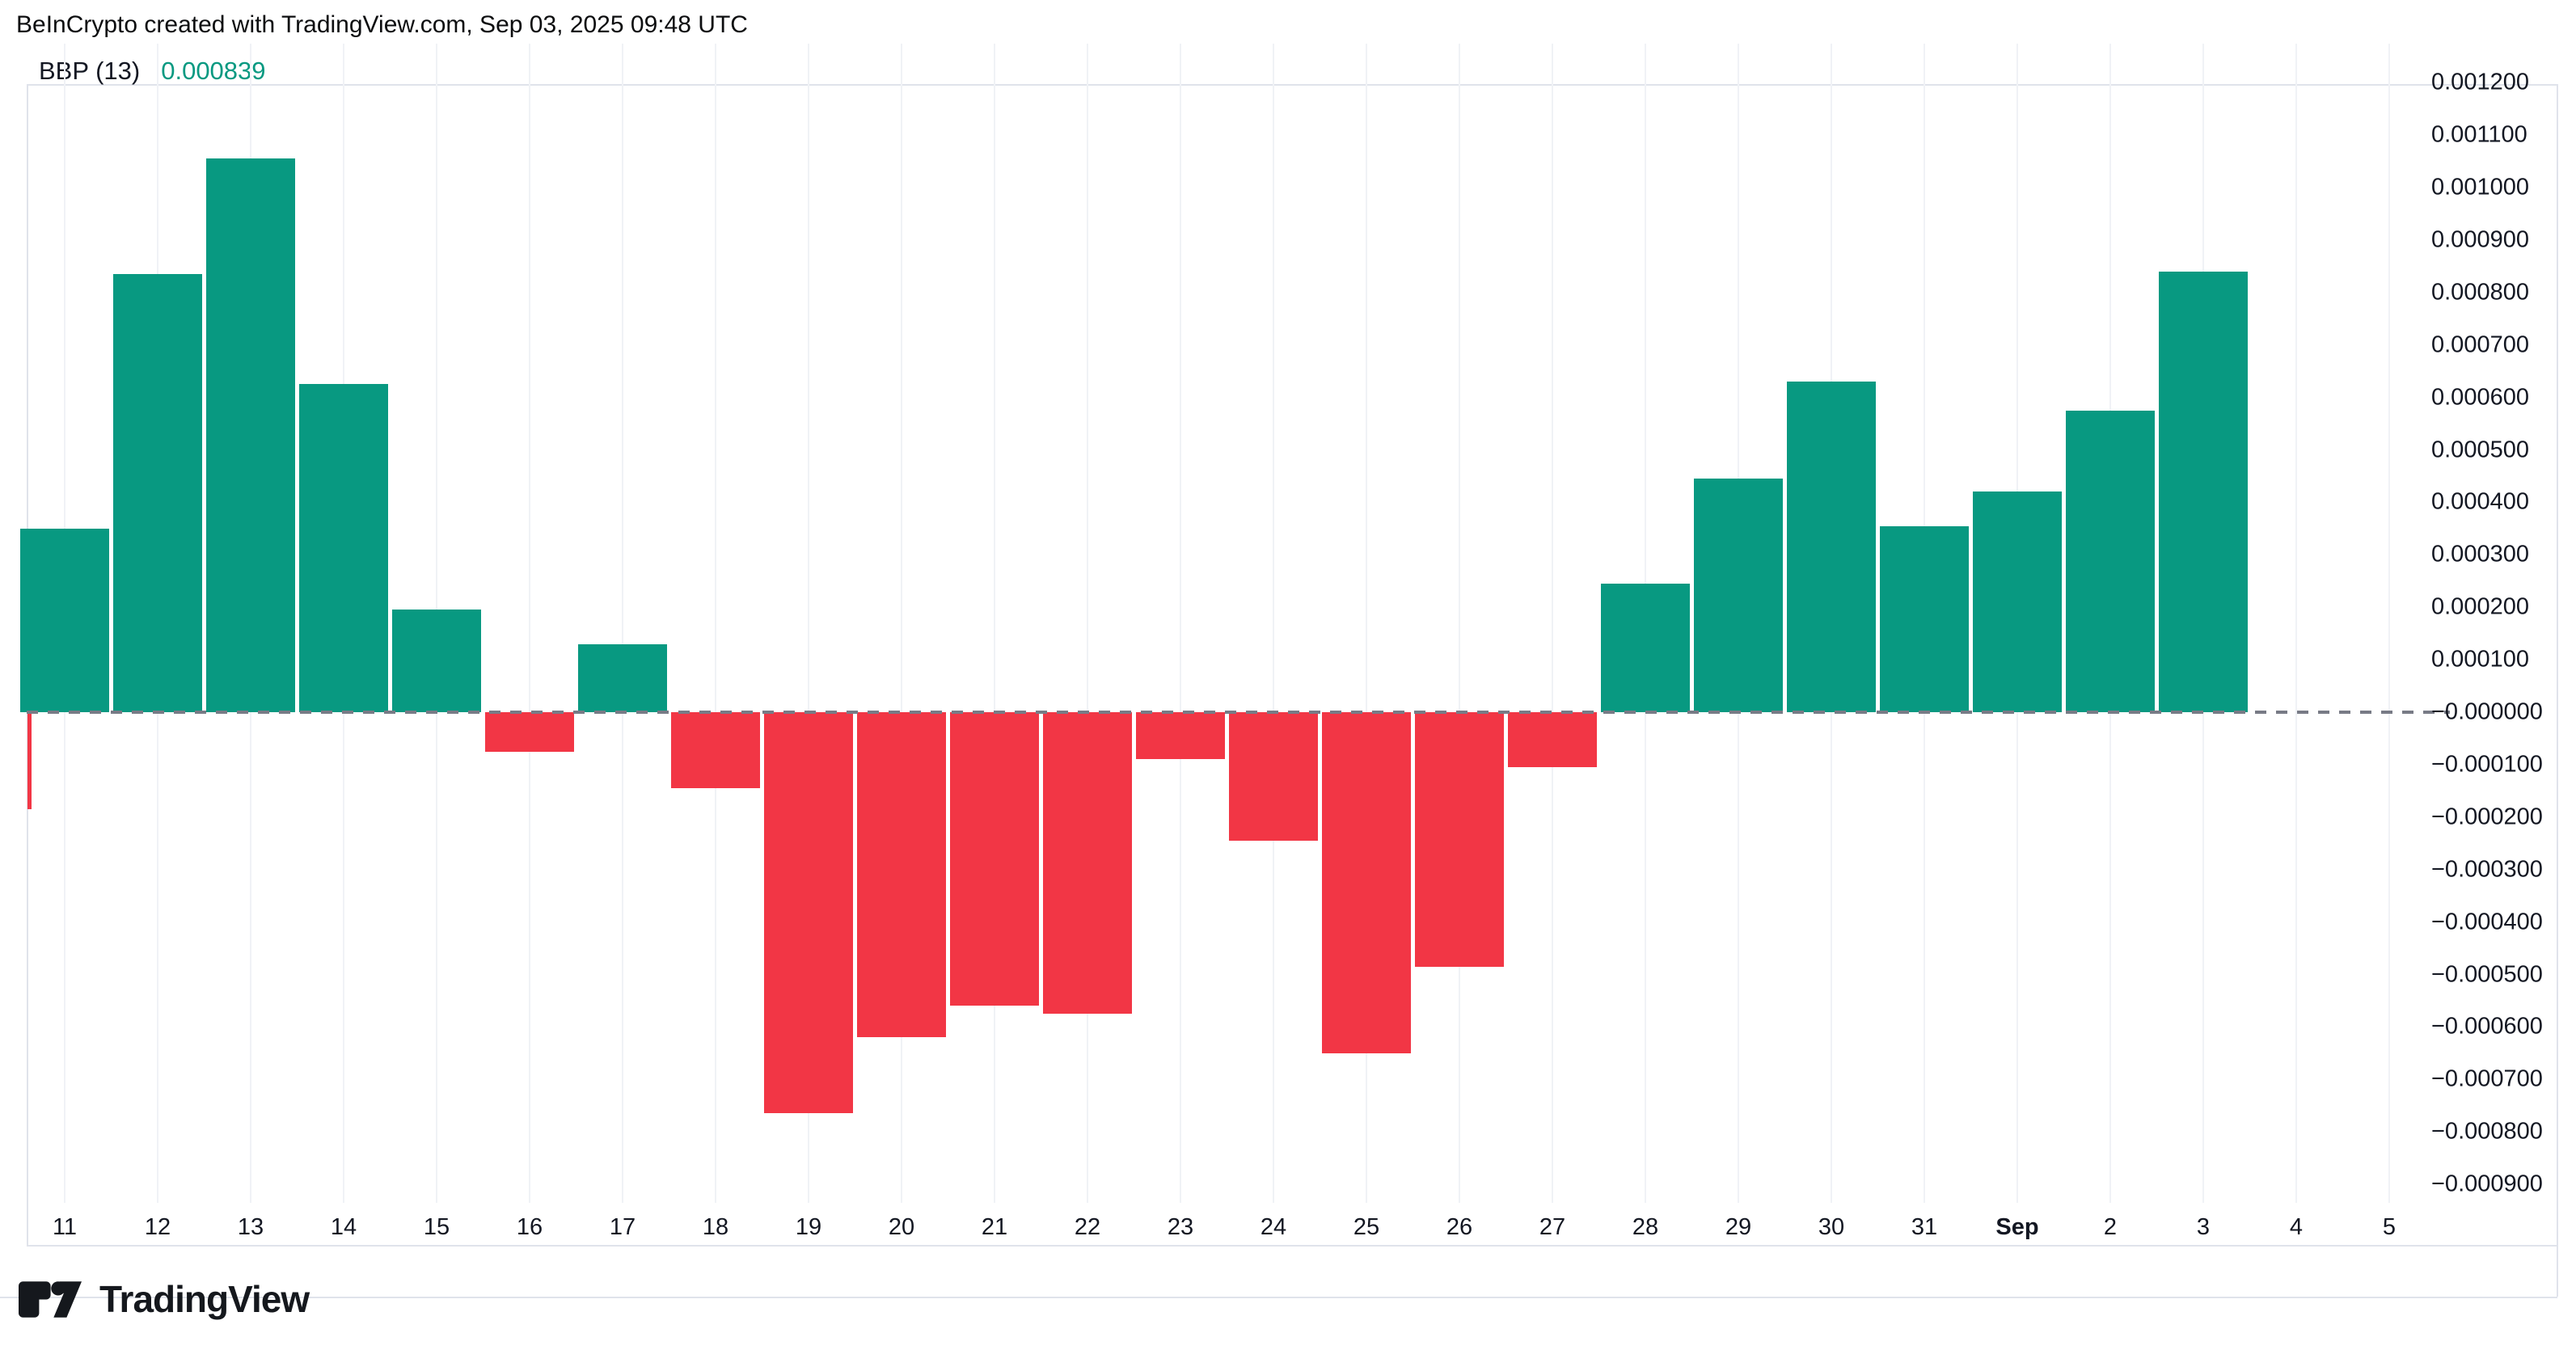  What do you see at coordinates (1278, 1297) in the screenshot?
I see `time-axis-bottom-border` at bounding box center [1278, 1297].